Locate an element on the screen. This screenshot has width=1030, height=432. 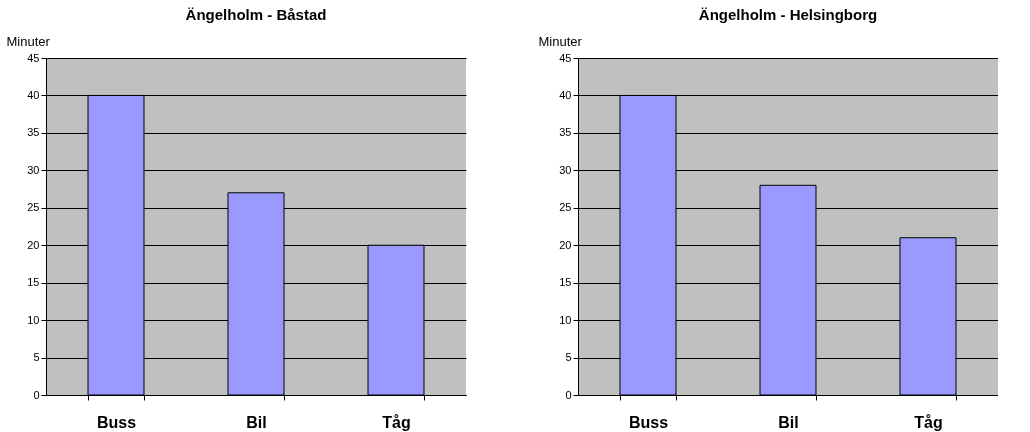
chart-title: Ängelholm - Helsingborg is located at coordinates (788, 14).